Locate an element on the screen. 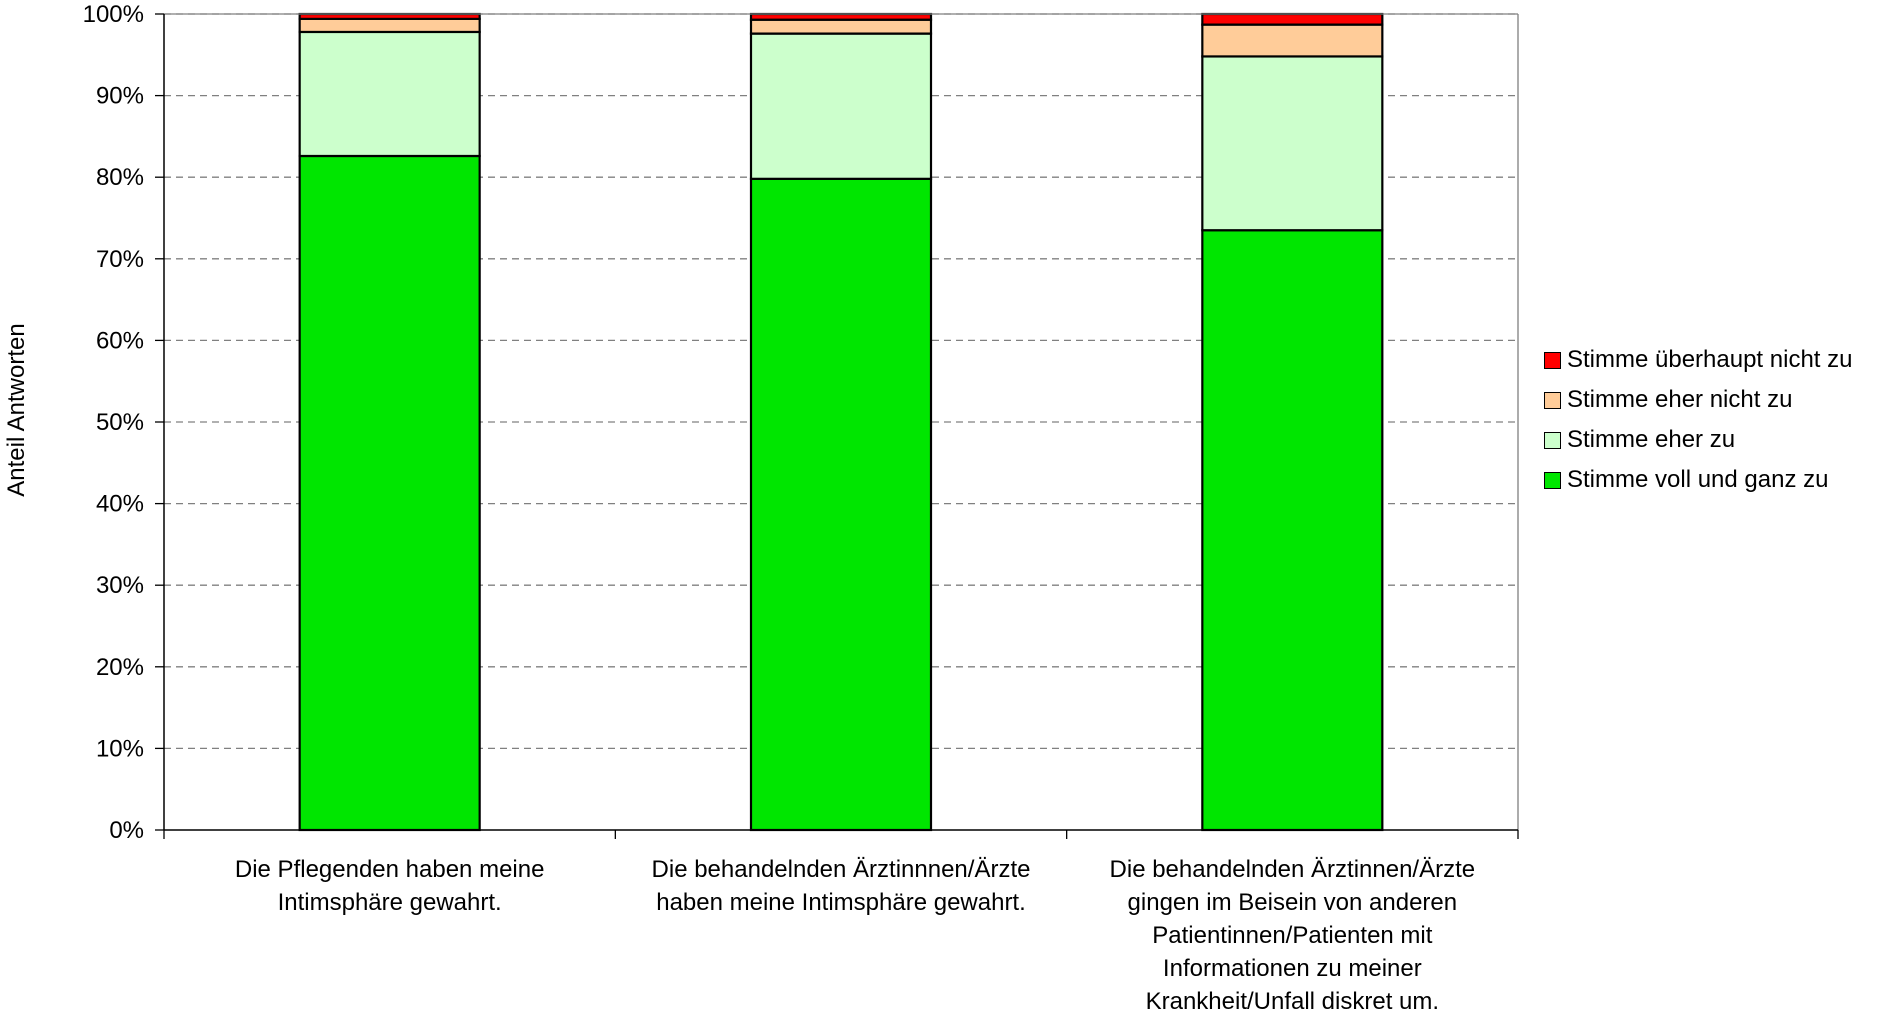 This screenshot has height=1018, width=1895. legend-item: Stimme eher zu is located at coordinates (1698, 440).